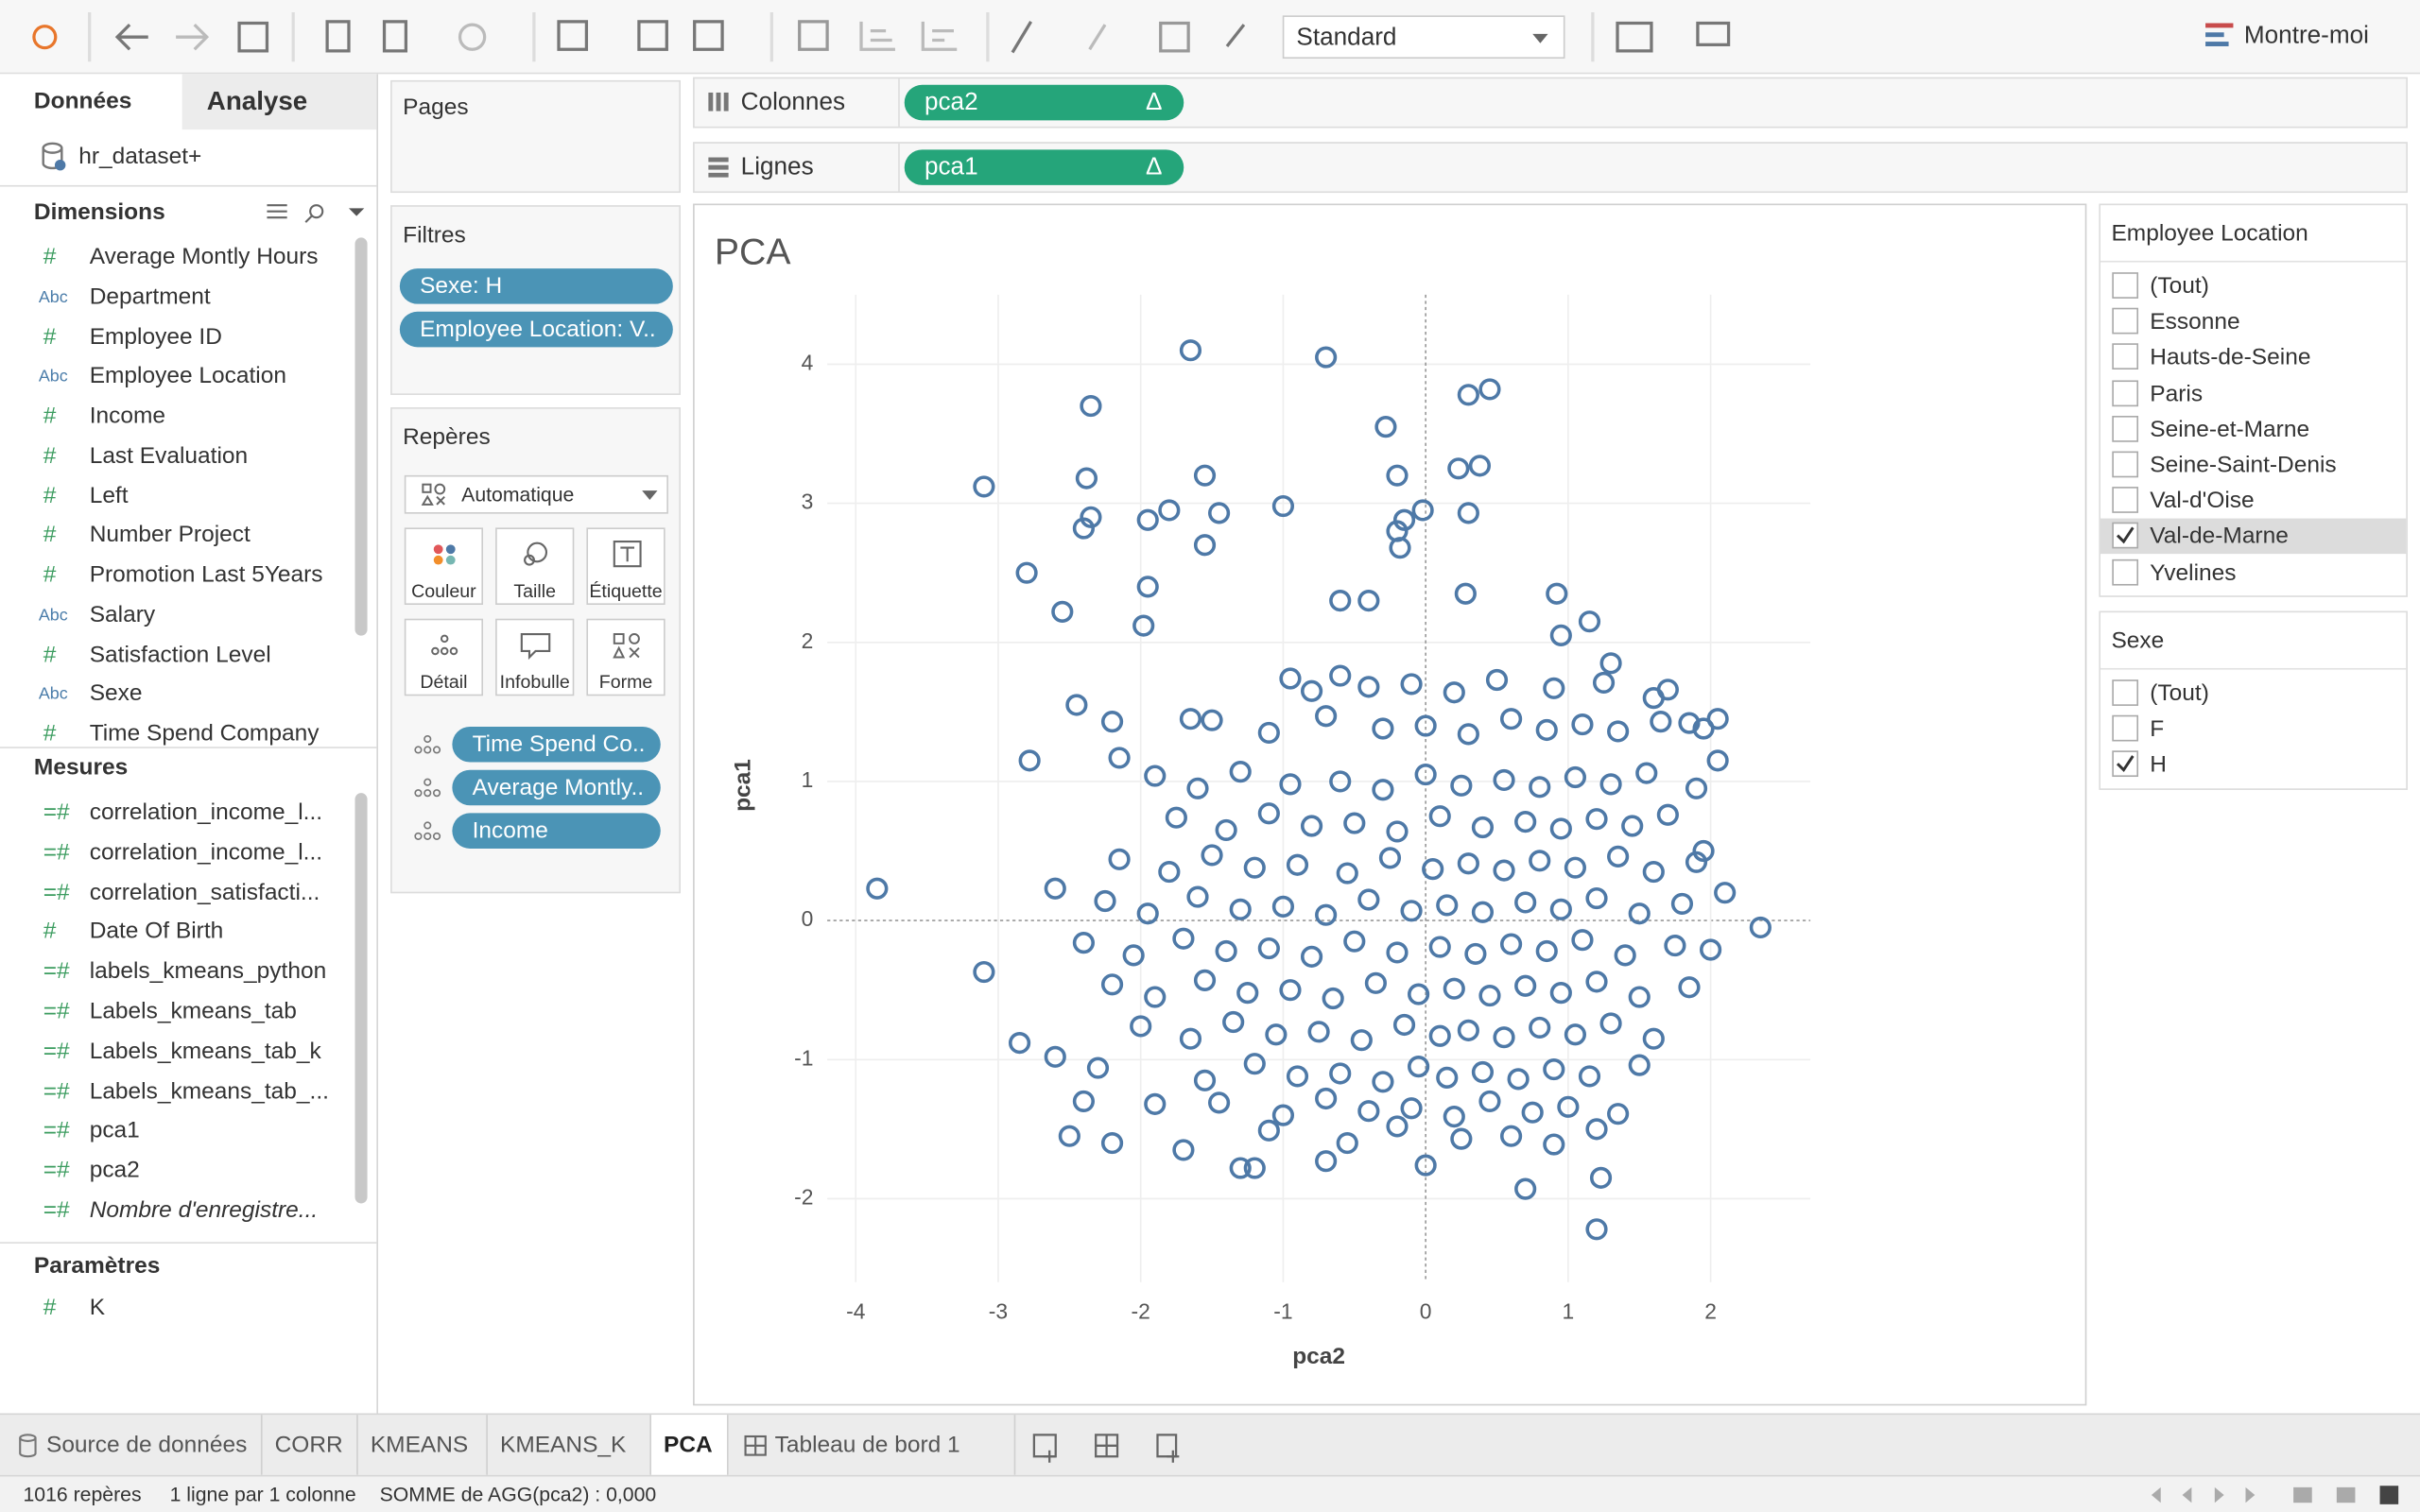 The width and height of the screenshot is (2420, 1512). What do you see at coordinates (176, 615) in the screenshot?
I see `field: Abc Salary` at bounding box center [176, 615].